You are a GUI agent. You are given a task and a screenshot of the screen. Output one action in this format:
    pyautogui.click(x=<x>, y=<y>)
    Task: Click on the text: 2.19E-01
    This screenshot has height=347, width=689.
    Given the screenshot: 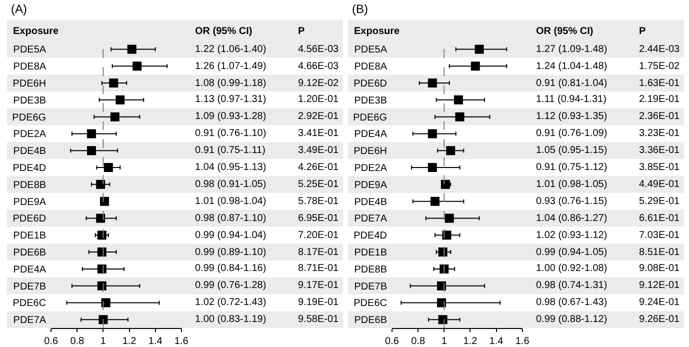 What is the action you would take?
    pyautogui.click(x=659, y=99)
    